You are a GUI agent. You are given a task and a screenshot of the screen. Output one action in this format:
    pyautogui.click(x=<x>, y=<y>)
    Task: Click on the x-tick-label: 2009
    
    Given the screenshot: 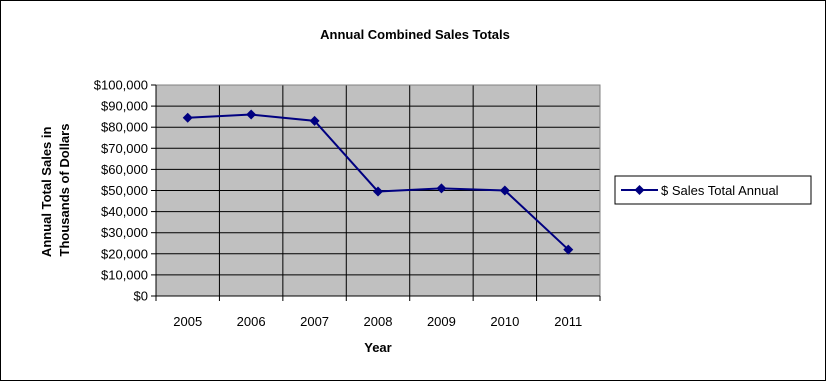 What is the action you would take?
    pyautogui.click(x=441, y=321)
    